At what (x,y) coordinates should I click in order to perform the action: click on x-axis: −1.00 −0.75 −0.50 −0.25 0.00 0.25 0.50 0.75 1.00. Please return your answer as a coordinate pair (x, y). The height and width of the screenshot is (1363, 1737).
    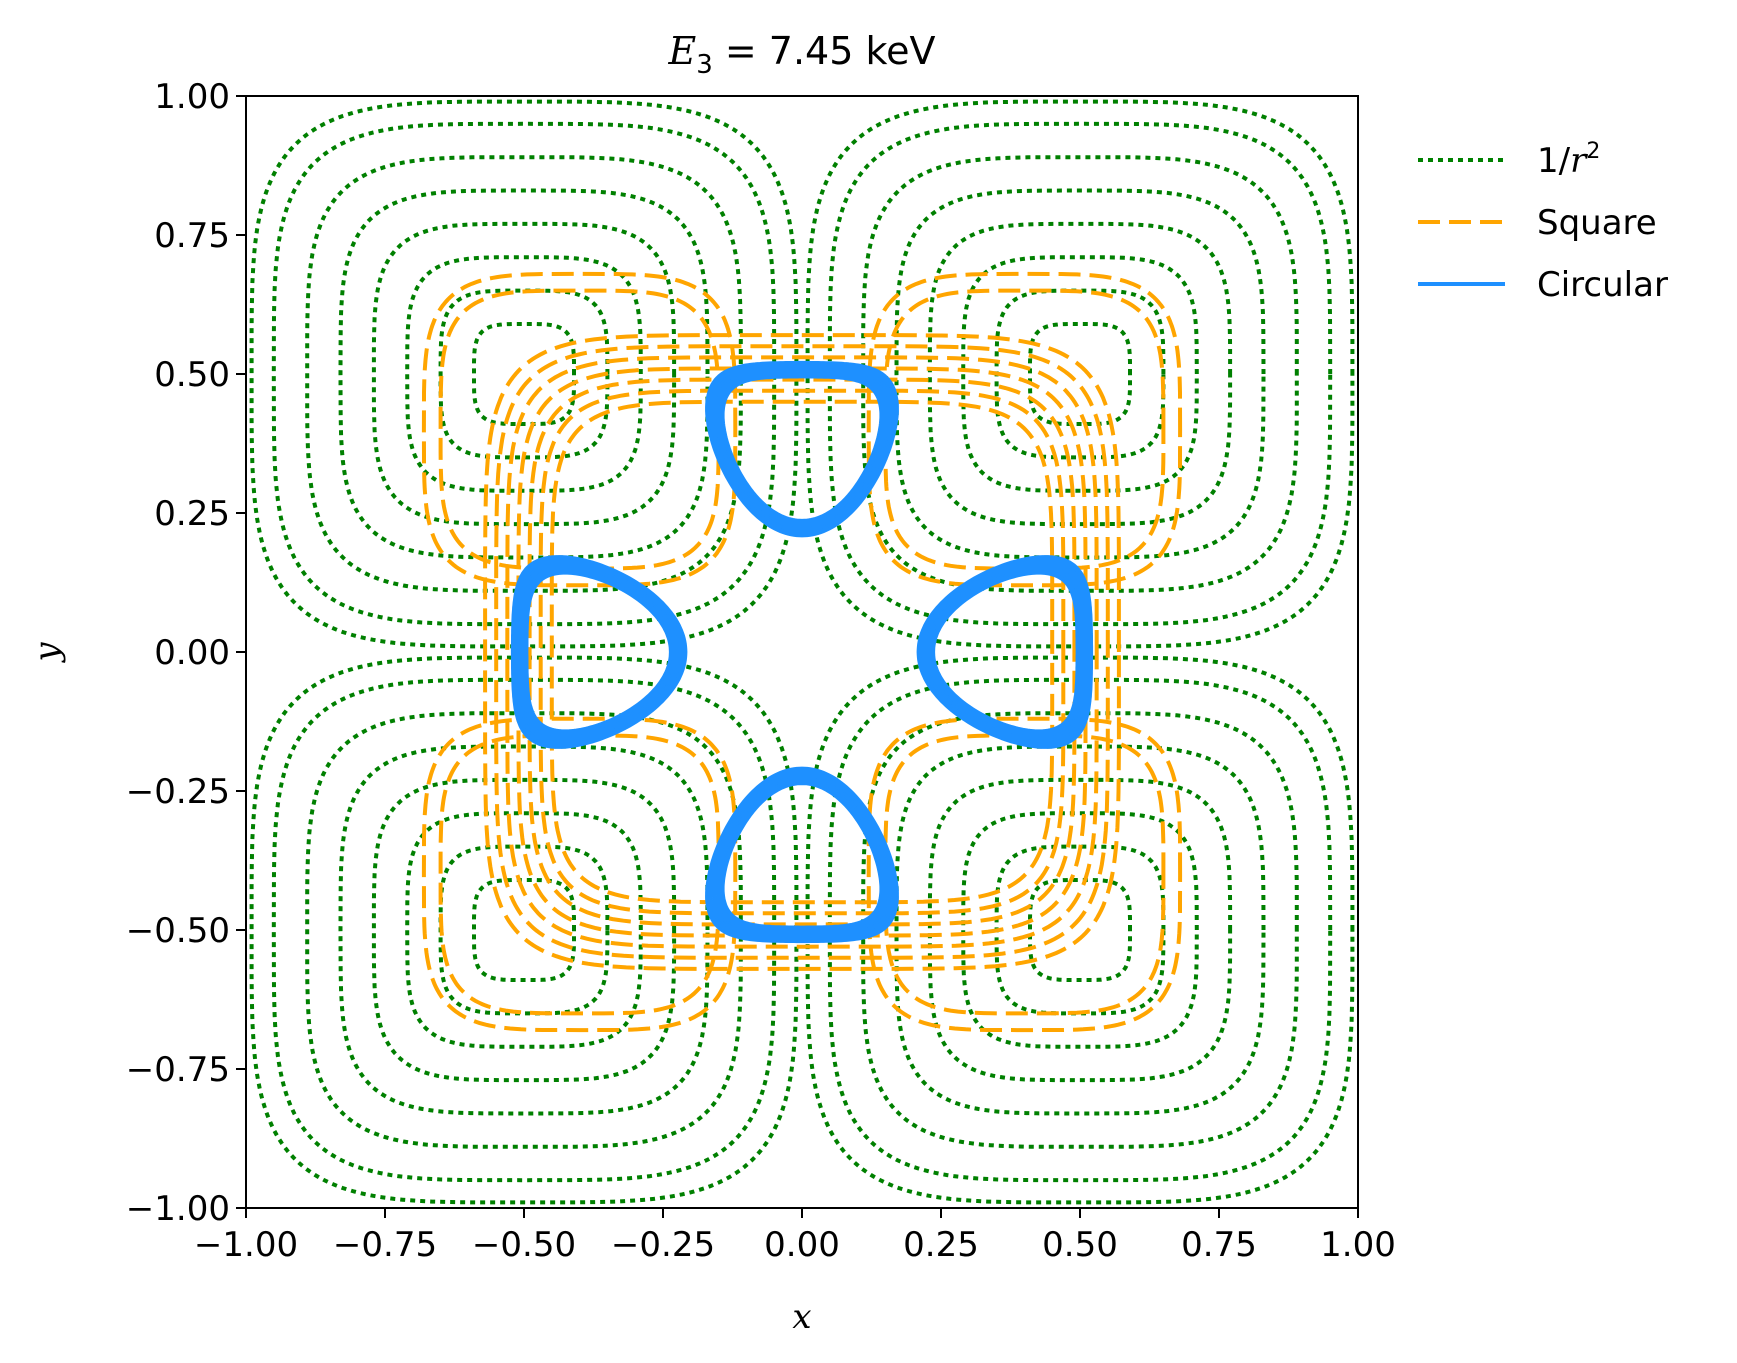
    Looking at the image, I should click on (795, 1236).